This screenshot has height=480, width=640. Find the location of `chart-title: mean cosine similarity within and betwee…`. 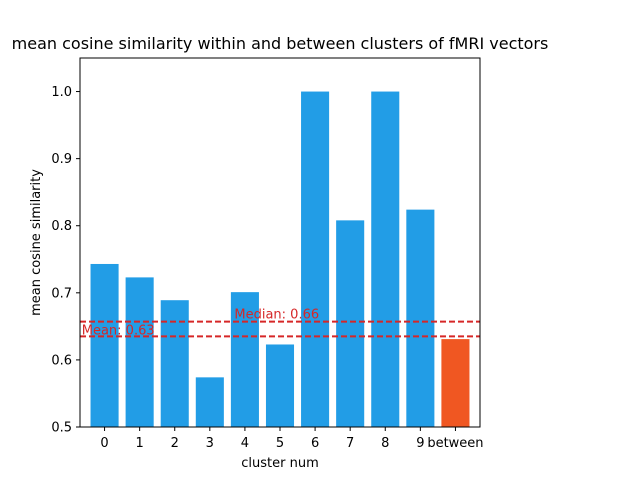

chart-title: mean cosine similarity within and betwee… is located at coordinates (280, 43).